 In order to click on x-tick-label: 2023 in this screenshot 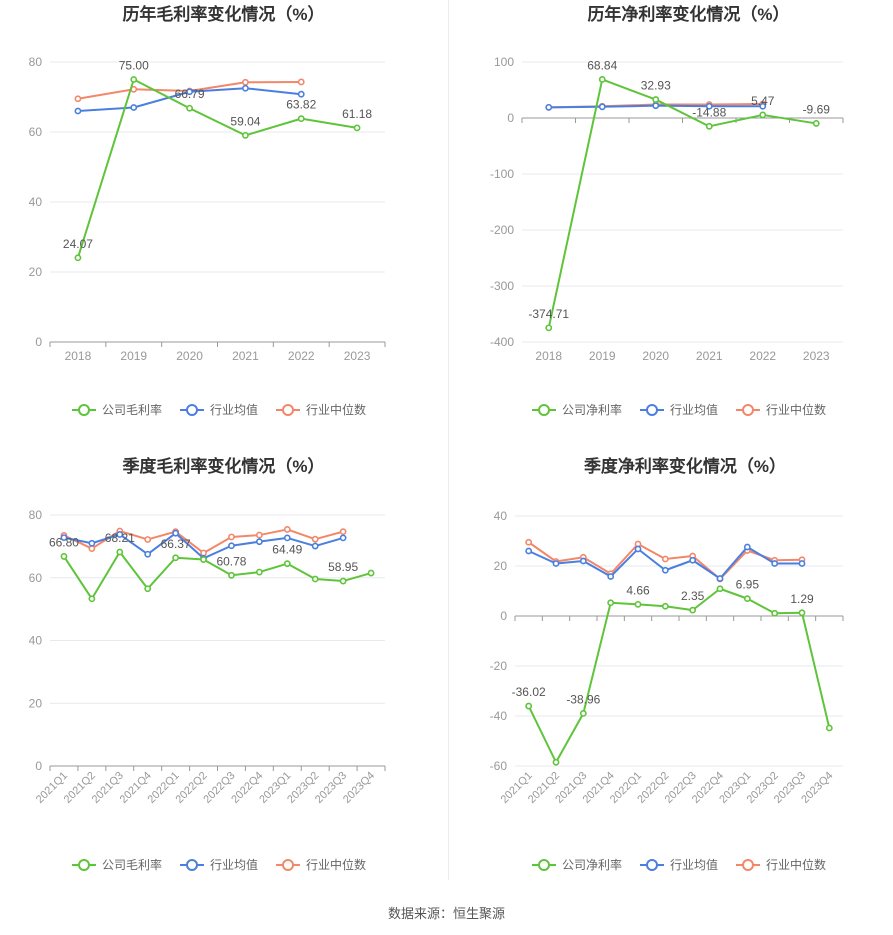, I will do `click(816, 356)`.